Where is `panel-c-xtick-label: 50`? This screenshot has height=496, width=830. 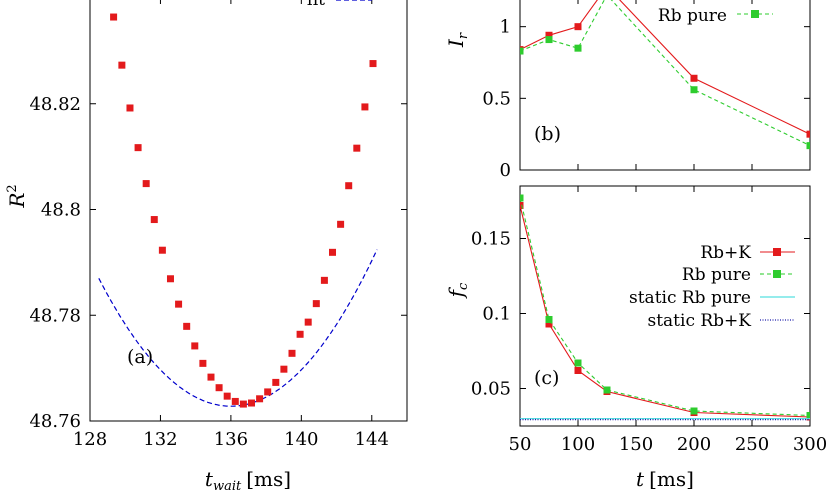
panel-c-xtick-label: 50 is located at coordinates (520, 444).